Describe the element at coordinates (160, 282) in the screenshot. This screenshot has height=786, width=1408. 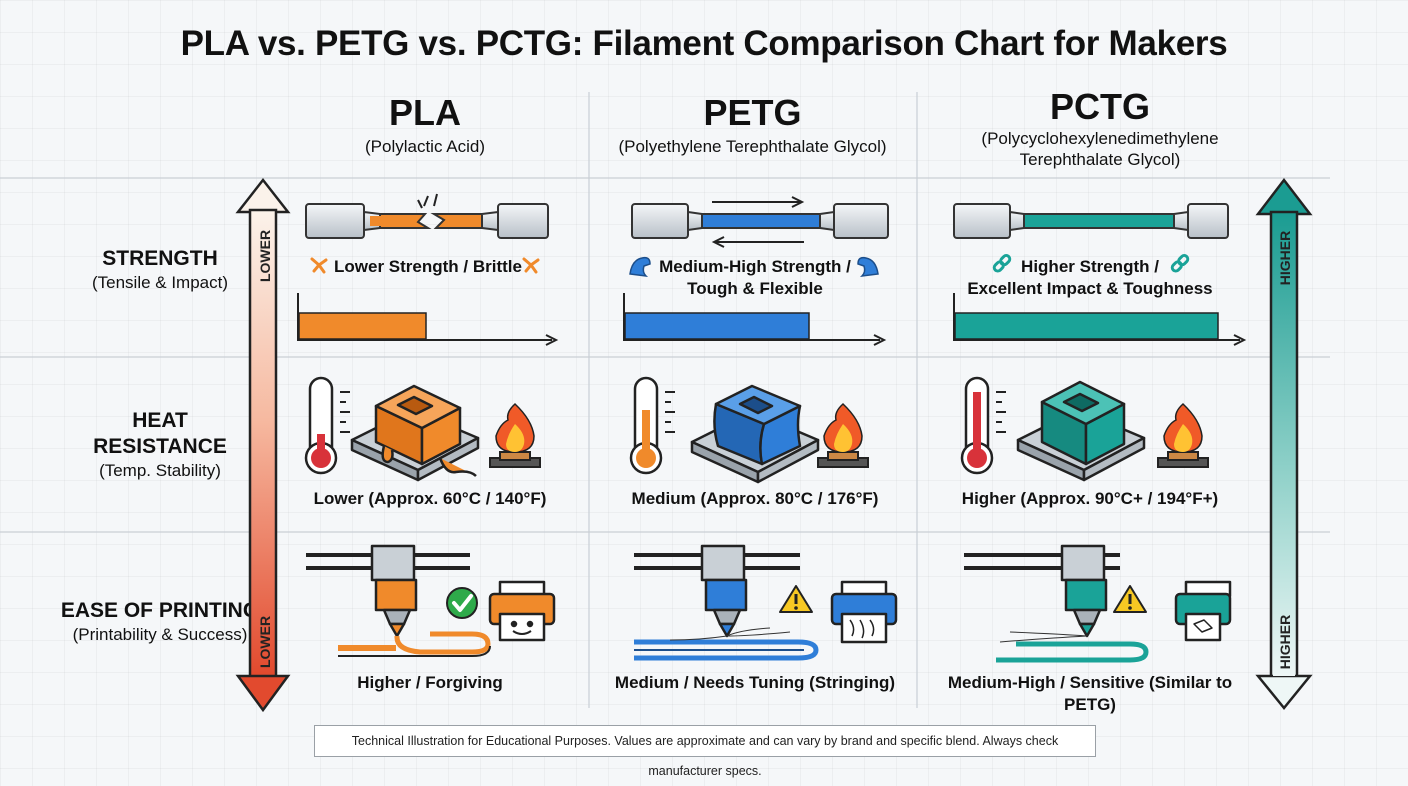
I see `row-sub-strength: (Tensile & Impact)` at that location.